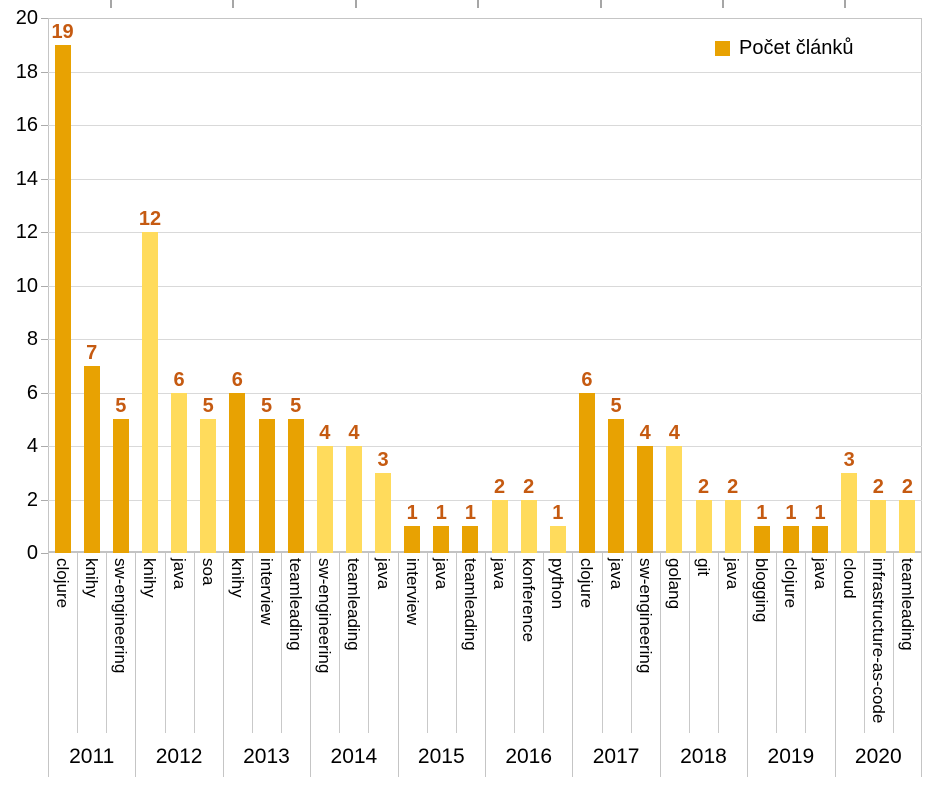  Describe the element at coordinates (62, 298) in the screenshot. I see `bar-clojure-2011` at that location.